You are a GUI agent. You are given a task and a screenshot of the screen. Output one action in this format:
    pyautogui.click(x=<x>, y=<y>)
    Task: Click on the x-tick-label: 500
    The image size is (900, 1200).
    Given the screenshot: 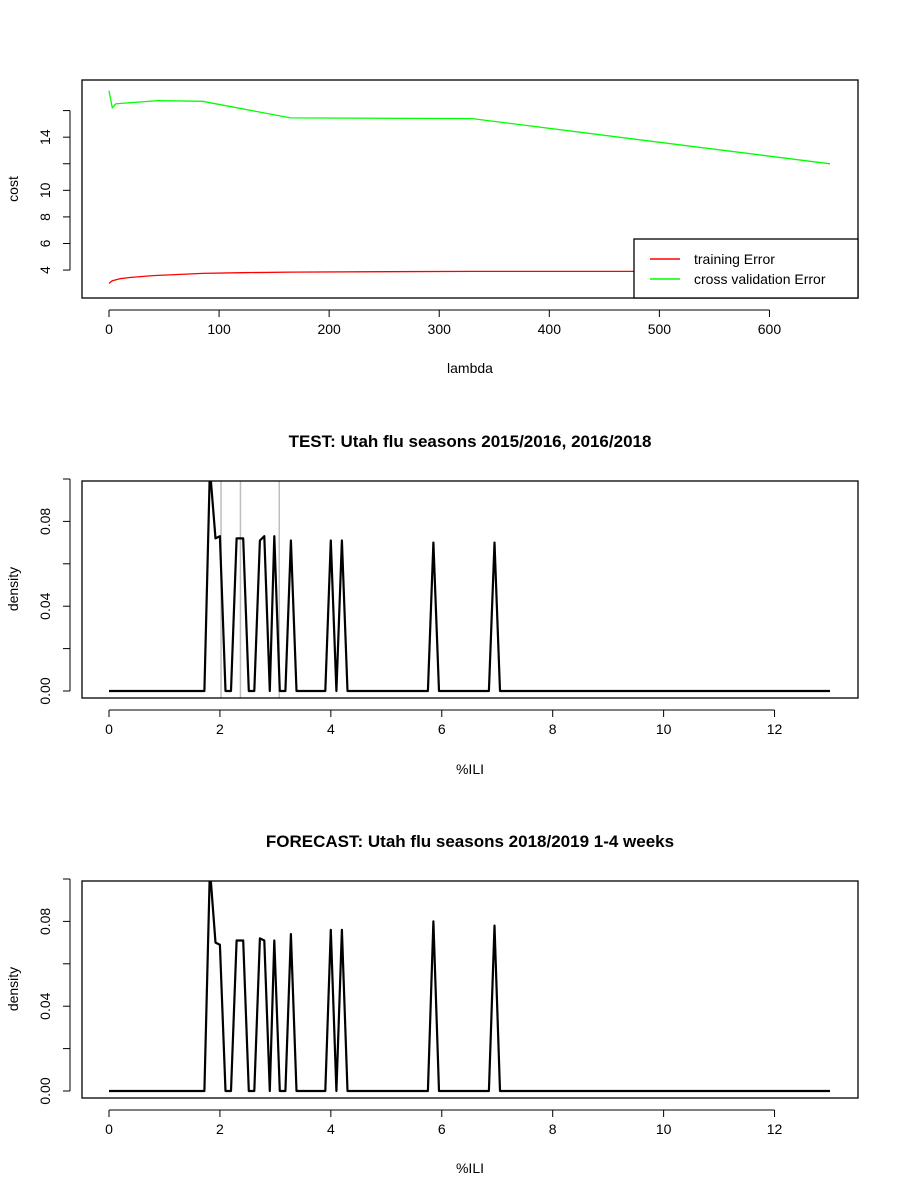 What is the action you would take?
    pyautogui.click(x=660, y=329)
    